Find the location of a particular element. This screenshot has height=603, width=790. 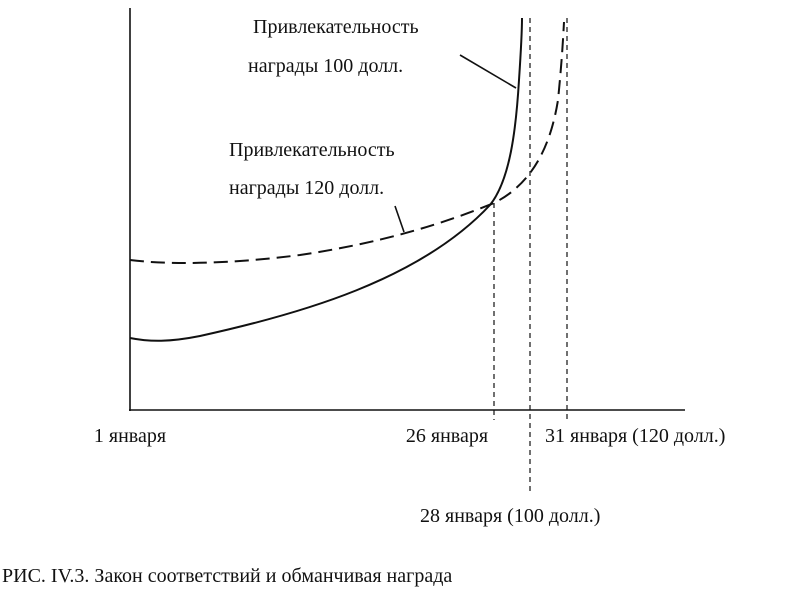

x-label: 26 января is located at coordinates (447, 436).